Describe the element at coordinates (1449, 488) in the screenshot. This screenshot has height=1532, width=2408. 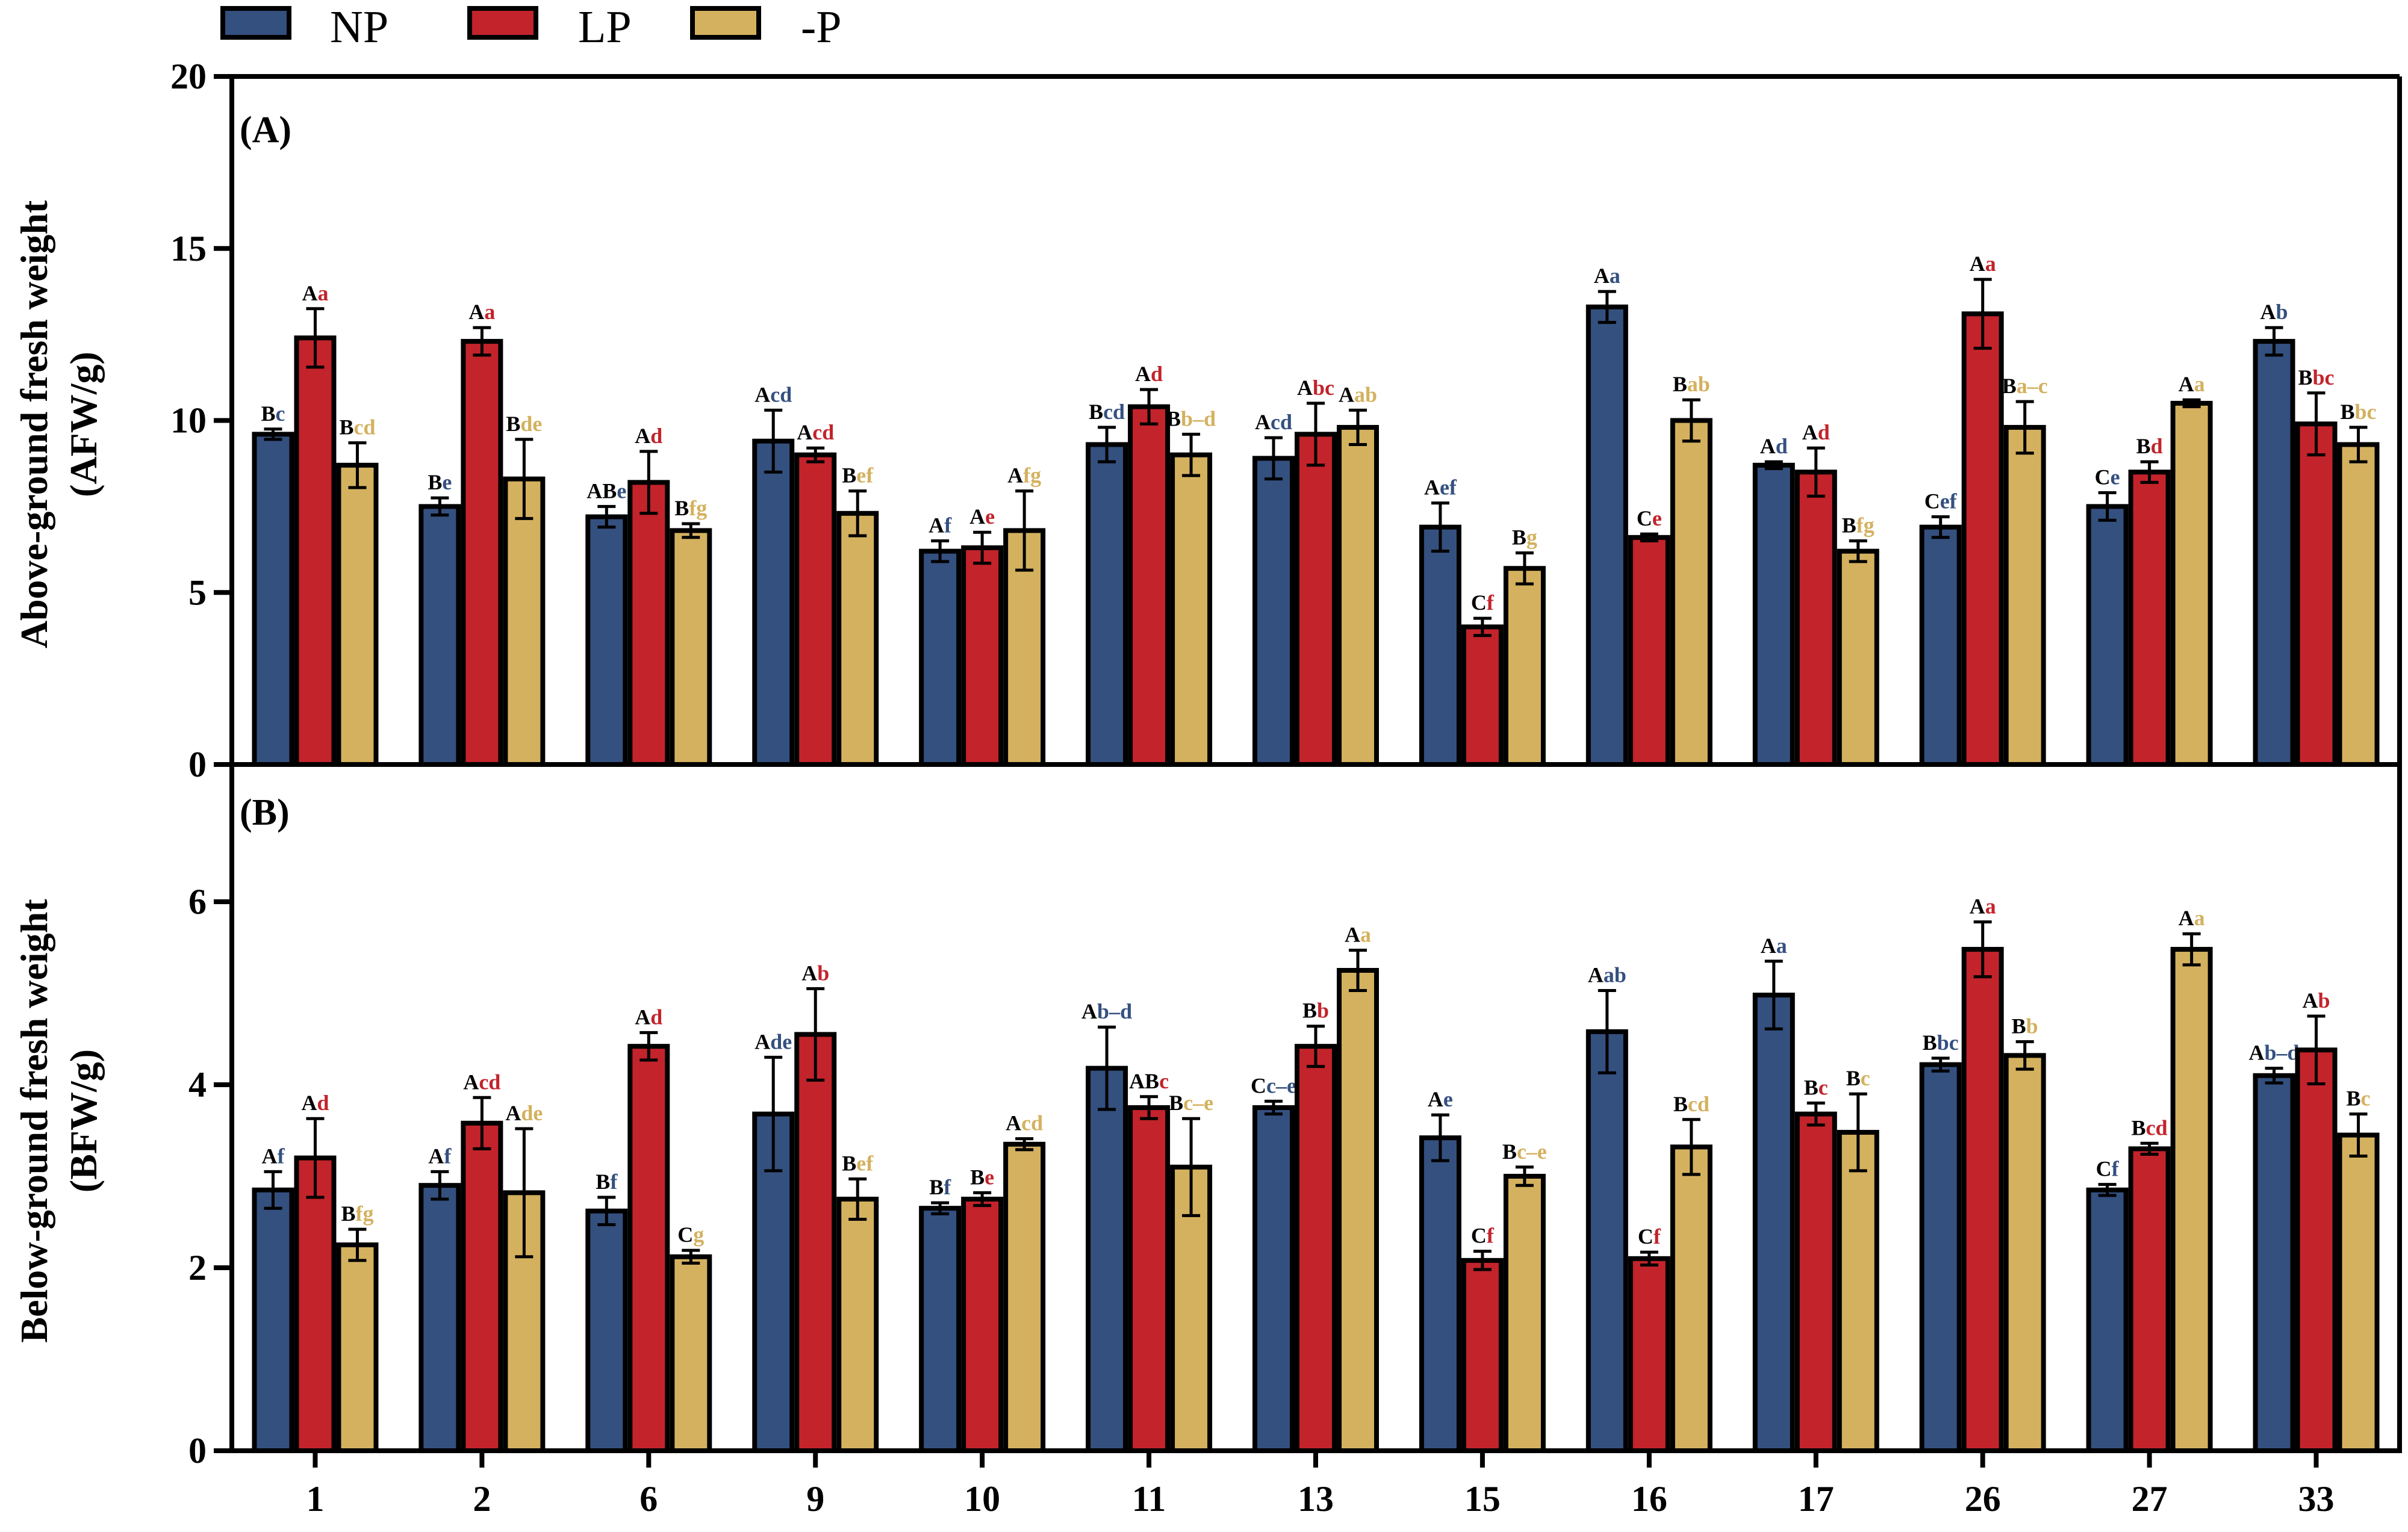
I see `significance-lowercase: ef` at that location.